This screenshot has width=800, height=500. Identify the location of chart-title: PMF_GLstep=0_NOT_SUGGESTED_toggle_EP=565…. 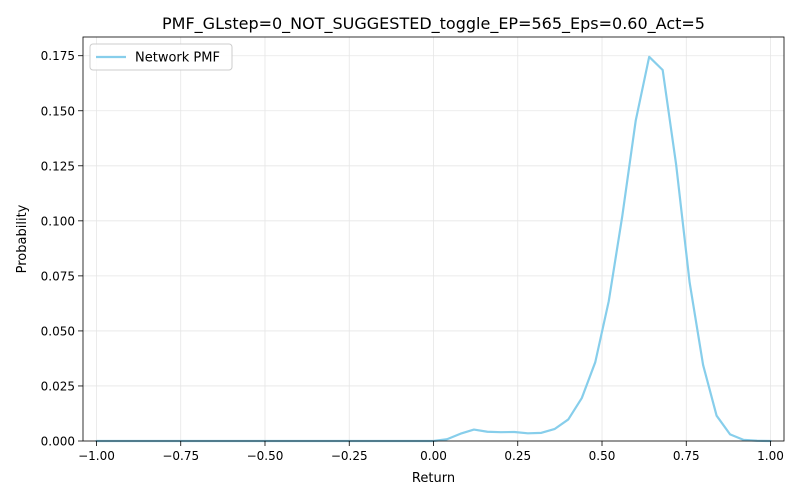
(433, 24).